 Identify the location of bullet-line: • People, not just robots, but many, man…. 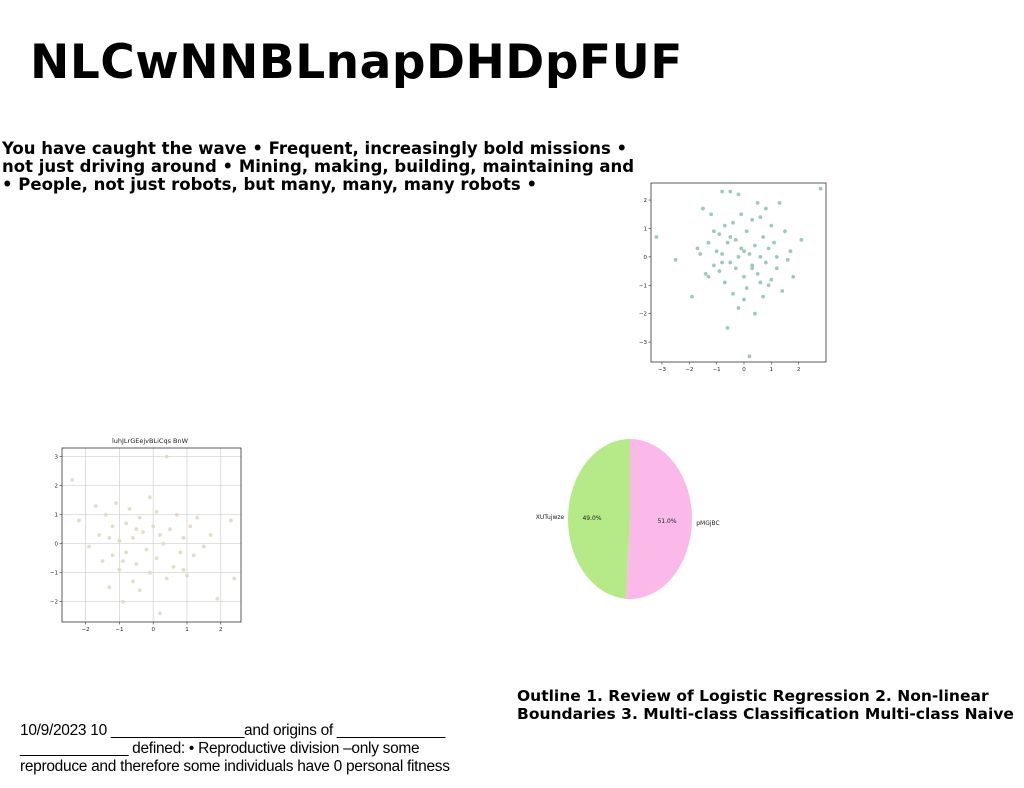
(269, 184).